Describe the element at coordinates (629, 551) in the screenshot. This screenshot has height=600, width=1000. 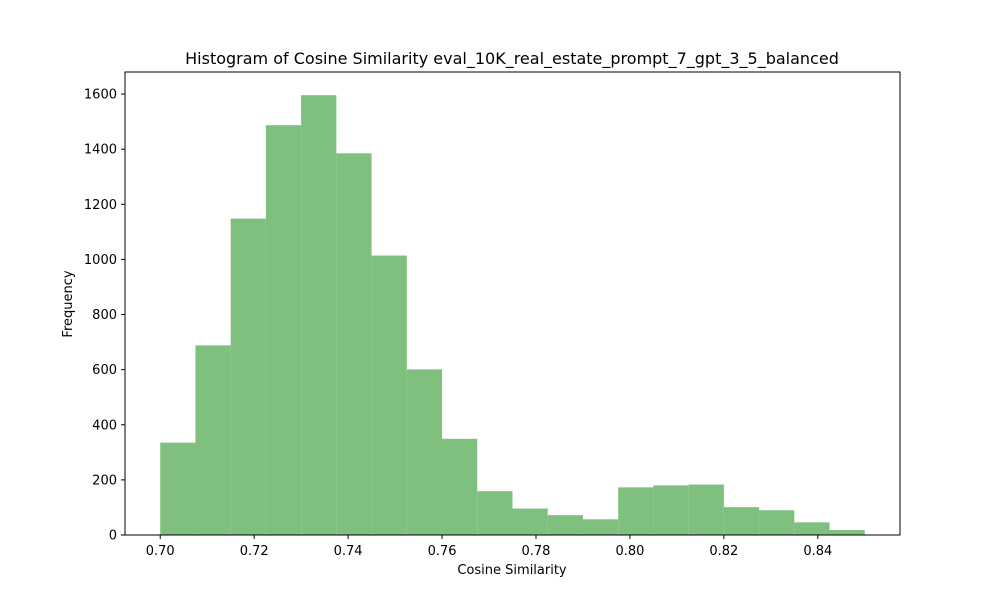
I see `x-tick-label: 0.80` at that location.